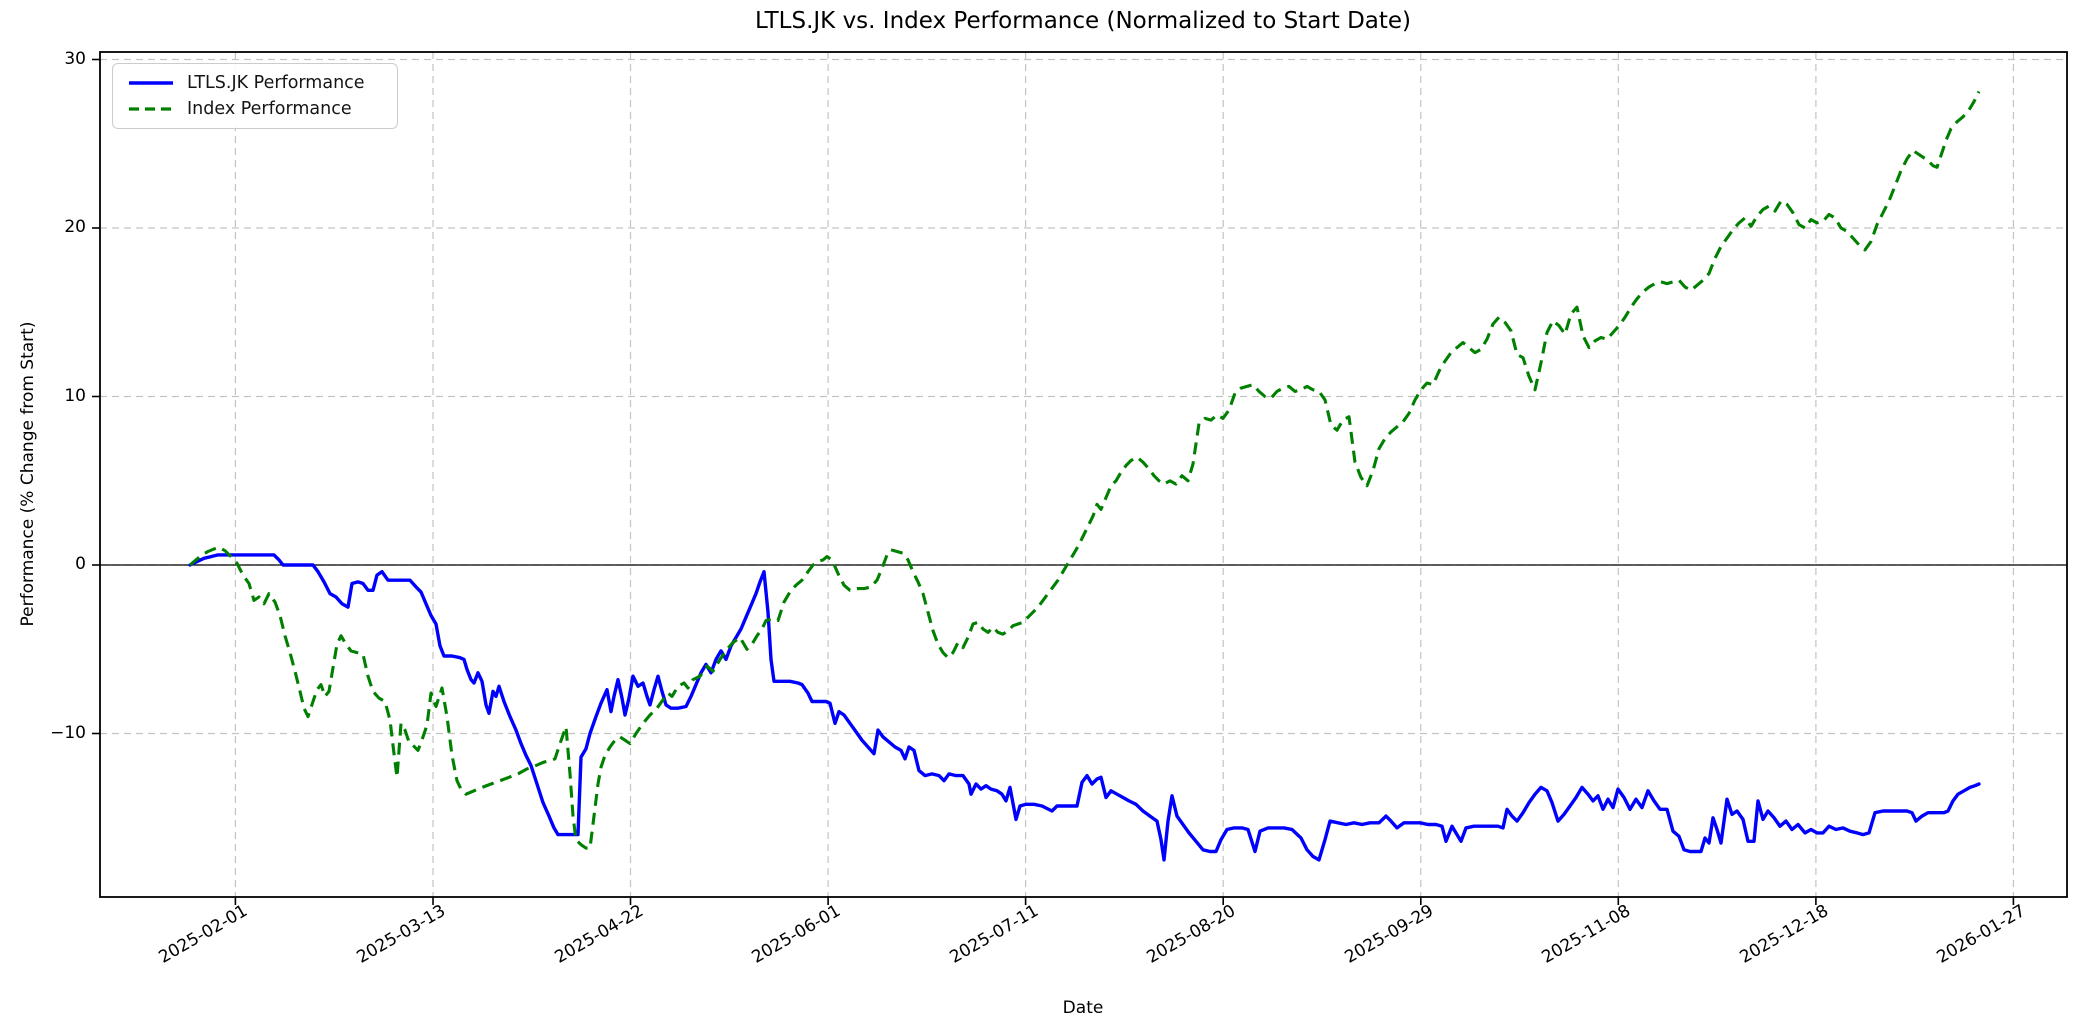  I want to click on y-tick-label: 0, so click(80, 564).